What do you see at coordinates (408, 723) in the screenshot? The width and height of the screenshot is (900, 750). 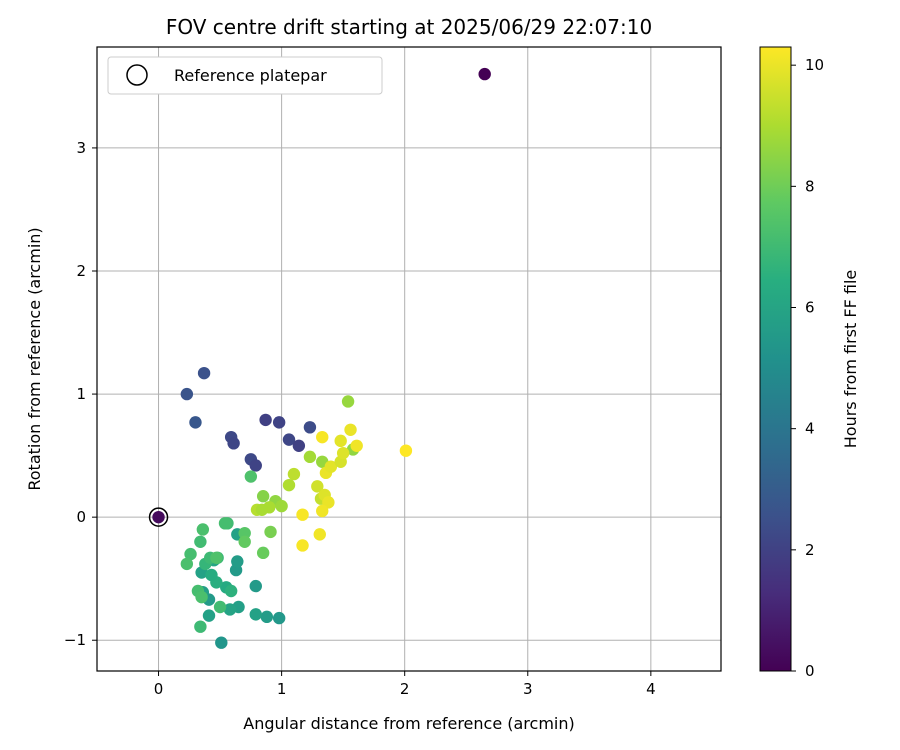 I see `x-axis-label: Angular distance from reference (arcmin)` at bounding box center [408, 723].